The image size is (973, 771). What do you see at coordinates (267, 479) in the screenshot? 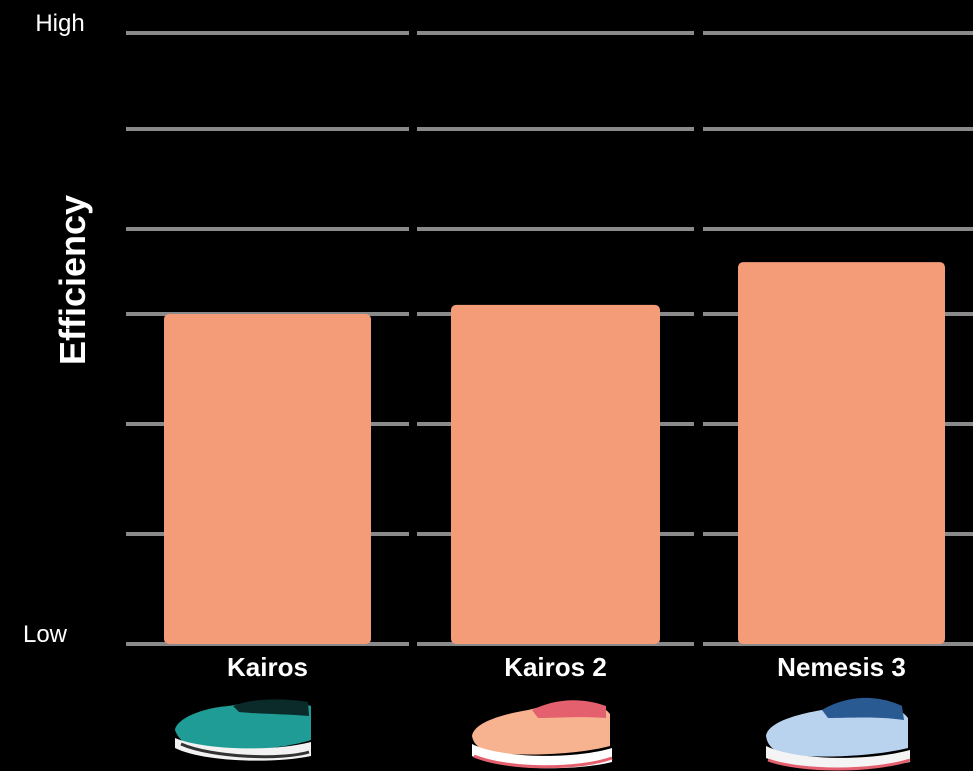
I see `bar-kairos` at bounding box center [267, 479].